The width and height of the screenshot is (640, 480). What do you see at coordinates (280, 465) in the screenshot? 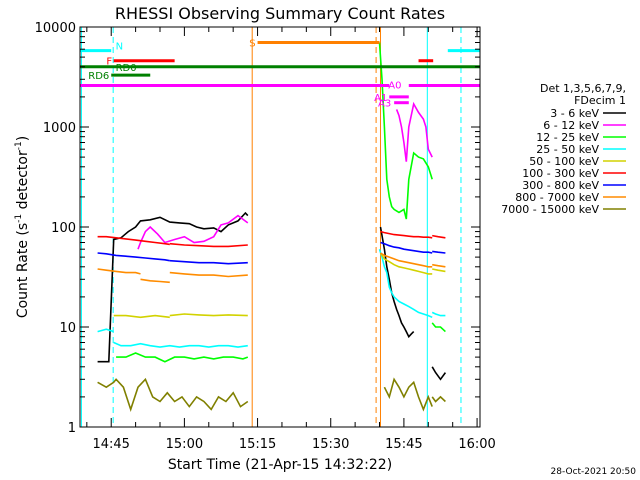
I see `x-axis-label: Start Time (21-Apr-15 14:32:22)` at bounding box center [280, 465].